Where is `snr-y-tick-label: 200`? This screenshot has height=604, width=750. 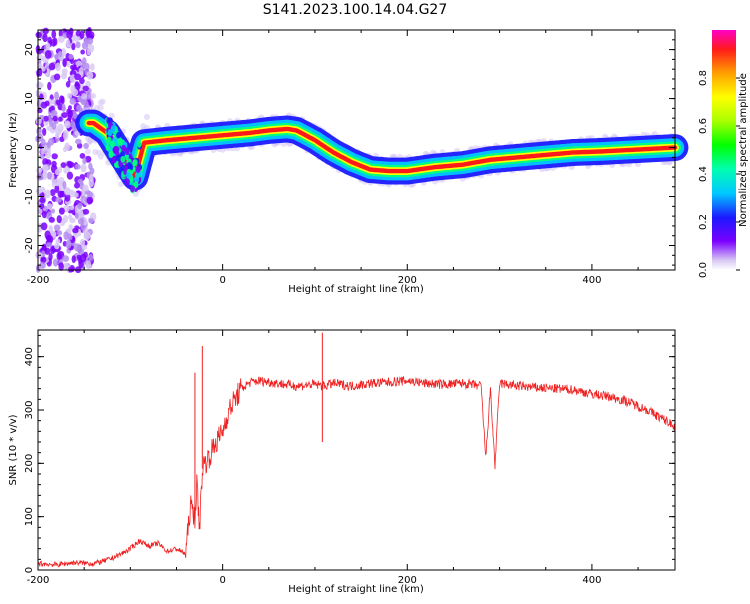
snr-y-tick-label: 200 is located at coordinates (29, 463).